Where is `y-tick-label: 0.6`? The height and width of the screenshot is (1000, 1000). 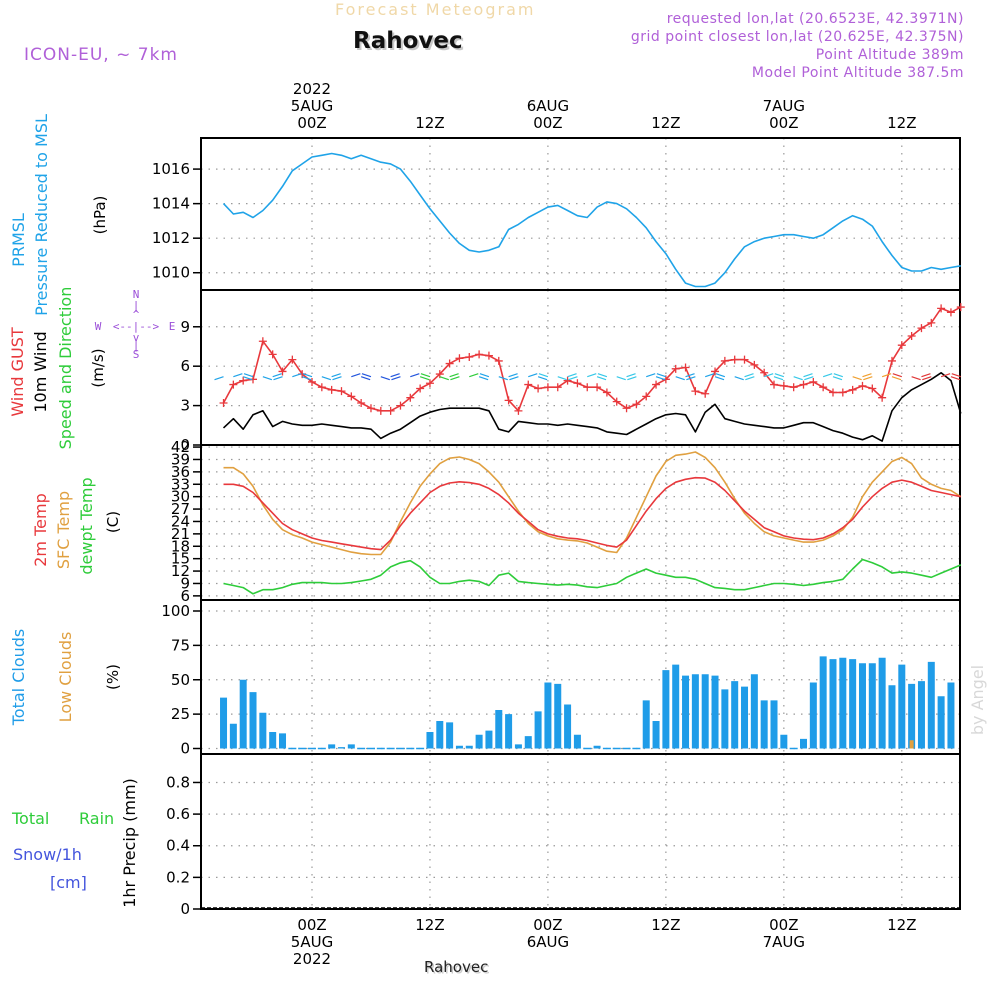
y-tick-label: 0.6 is located at coordinates (178, 814).